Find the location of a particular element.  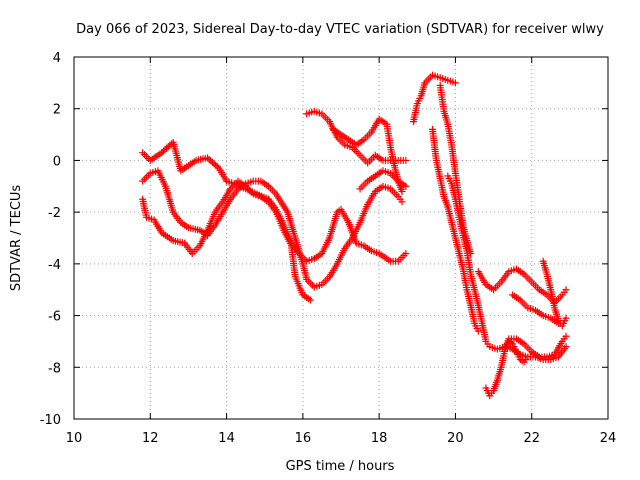

y-tick-label: -10 is located at coordinates (50, 420).